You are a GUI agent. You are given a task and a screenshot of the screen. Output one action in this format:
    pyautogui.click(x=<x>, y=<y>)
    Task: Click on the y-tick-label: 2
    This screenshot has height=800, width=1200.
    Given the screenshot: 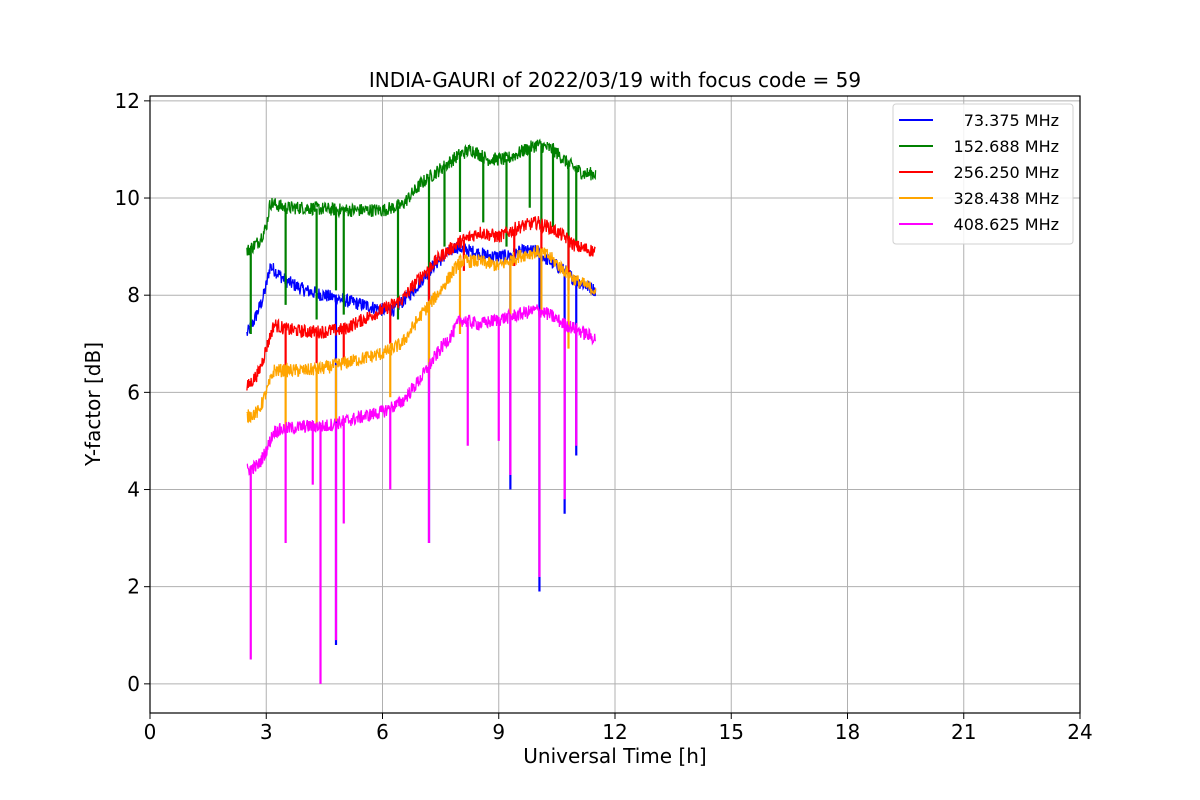 What is the action you would take?
    pyautogui.click(x=133, y=587)
    